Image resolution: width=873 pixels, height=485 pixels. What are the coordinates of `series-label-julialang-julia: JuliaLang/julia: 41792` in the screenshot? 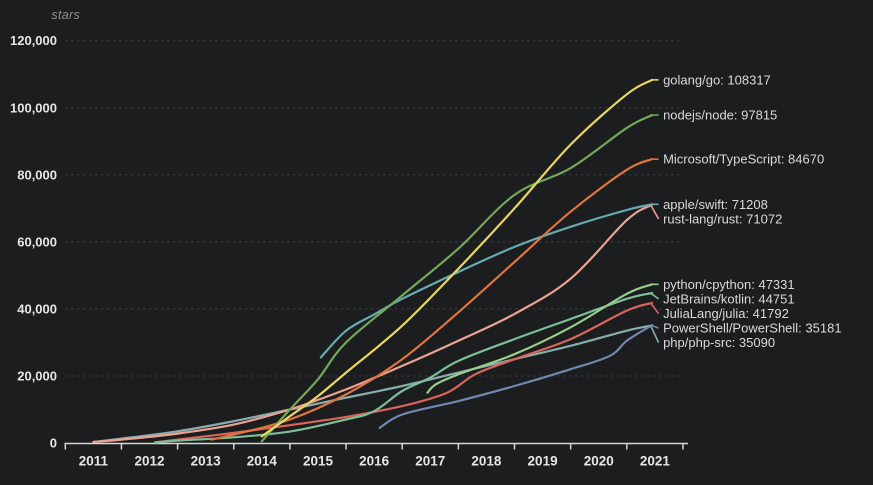 It's located at (726, 313).